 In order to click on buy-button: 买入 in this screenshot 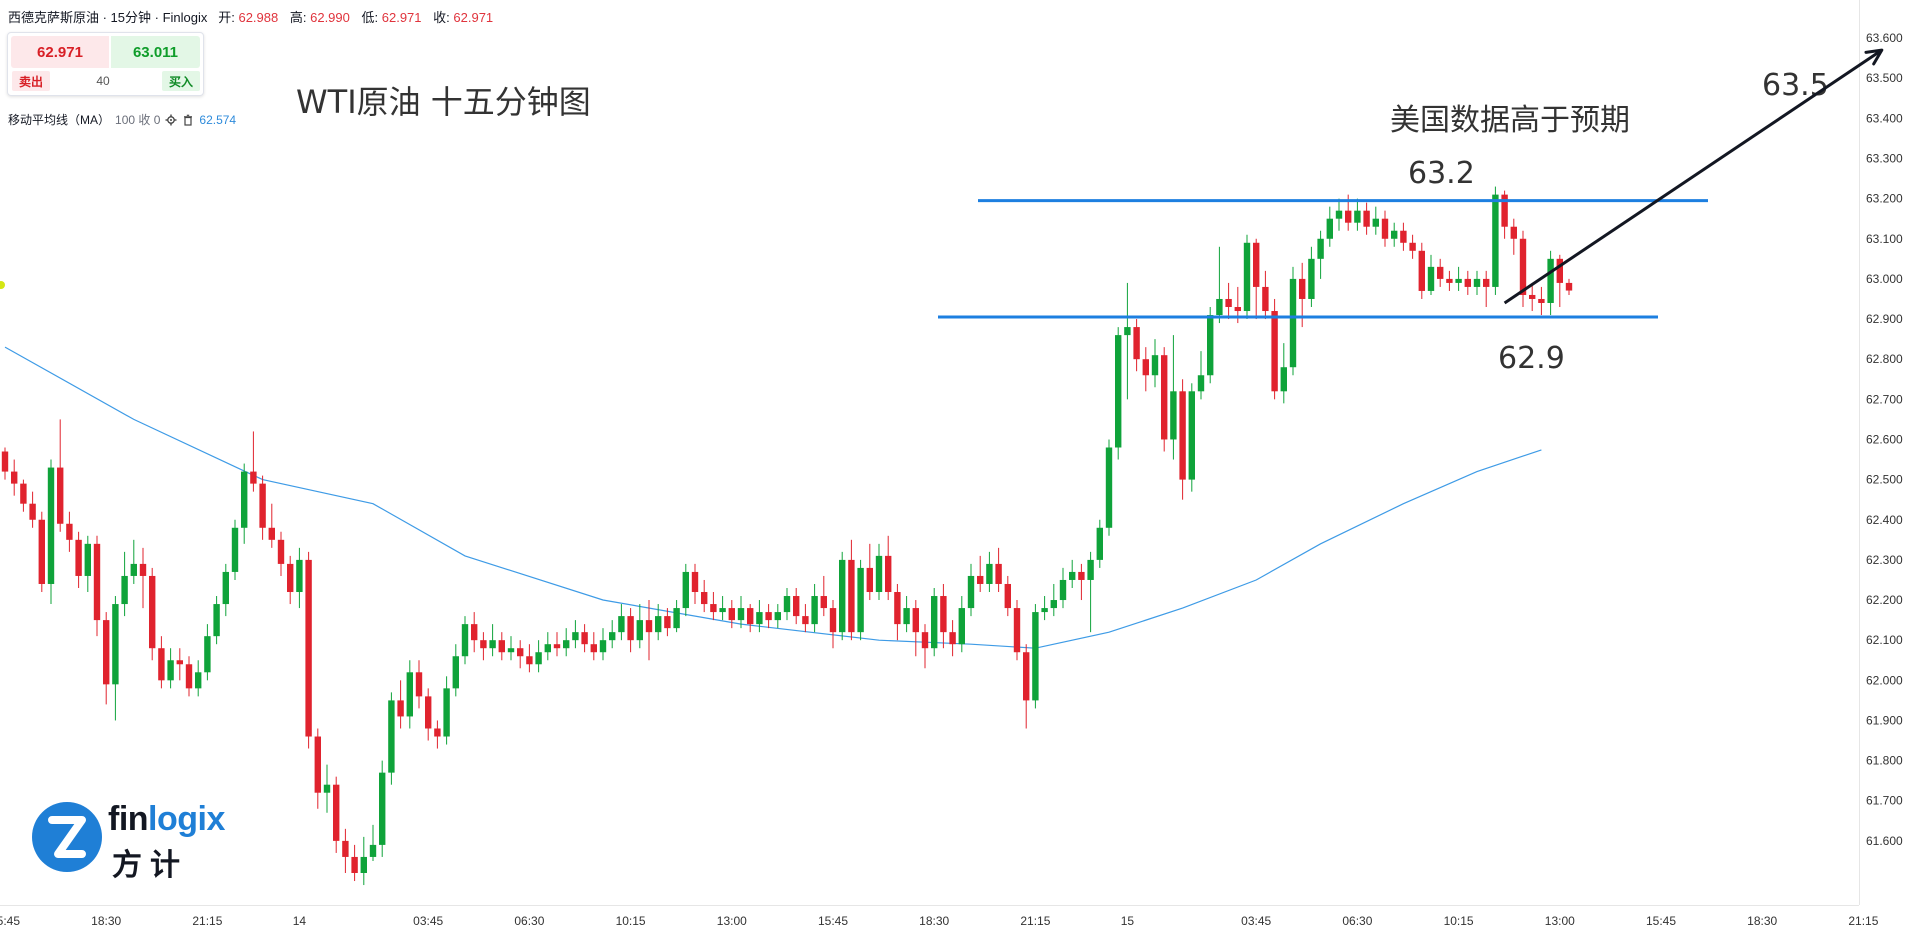, I will do `click(181, 81)`.